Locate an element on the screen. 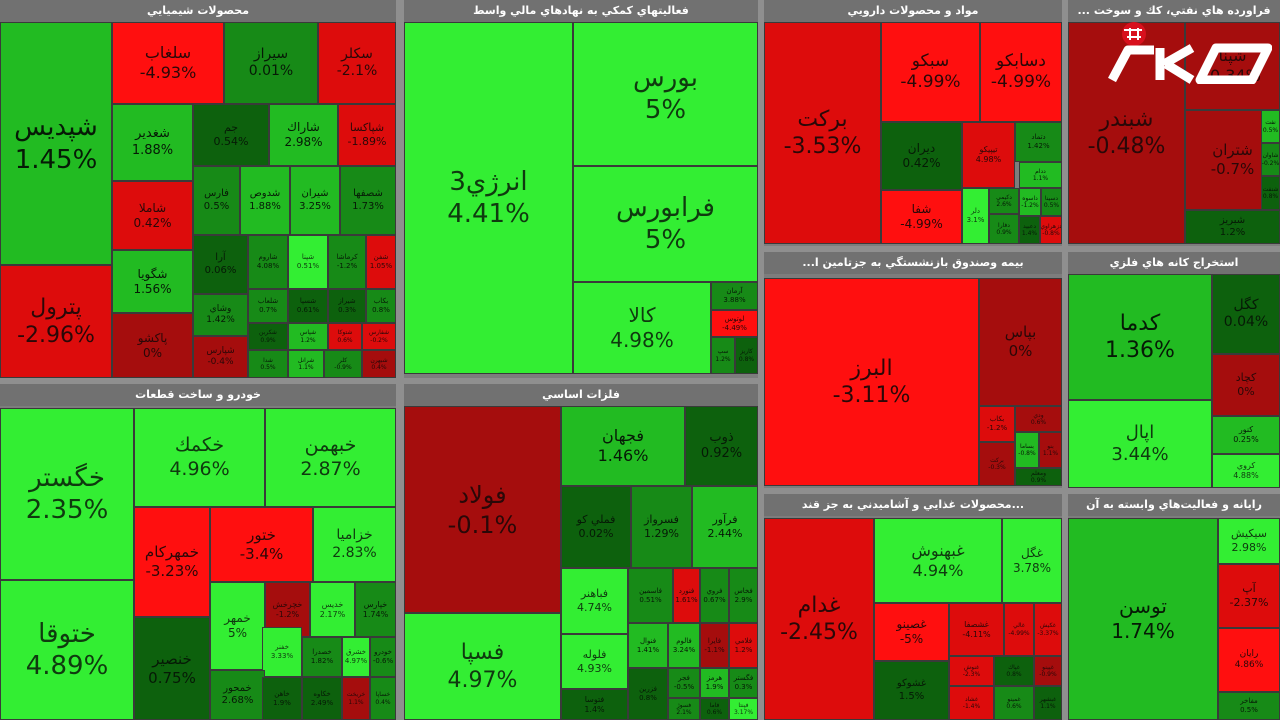 The width and height of the screenshot is (1280, 720). stock-tile: شسپا 0.61% is located at coordinates (308, 306).